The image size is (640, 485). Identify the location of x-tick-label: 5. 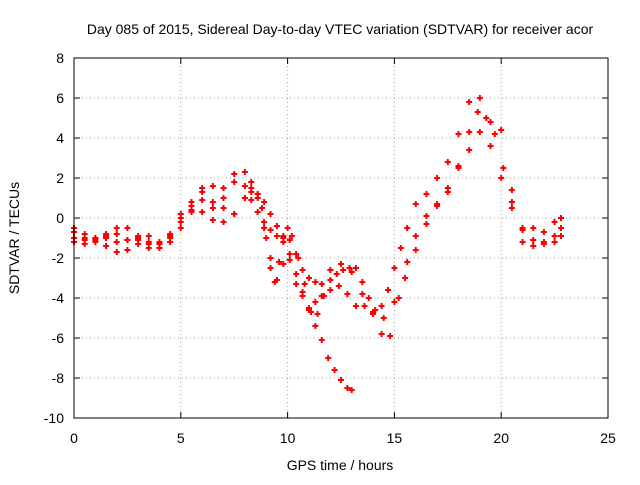
(181, 438).